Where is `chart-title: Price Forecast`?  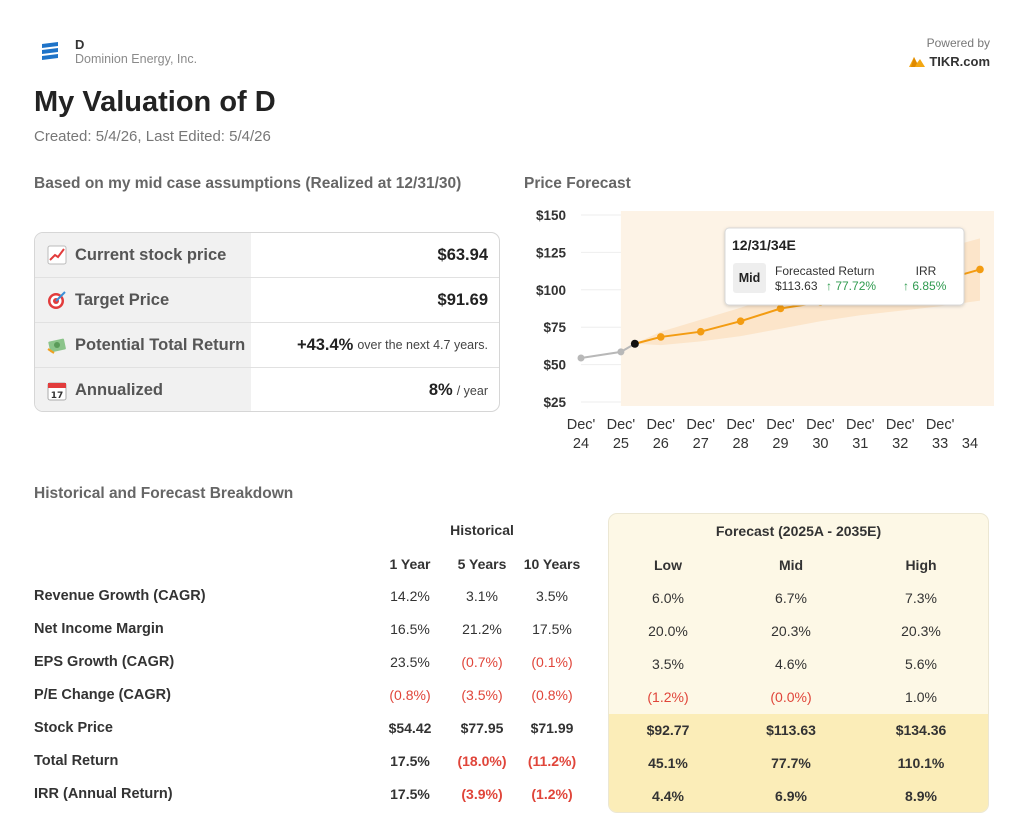
chart-title: Price Forecast is located at coordinates (577, 183).